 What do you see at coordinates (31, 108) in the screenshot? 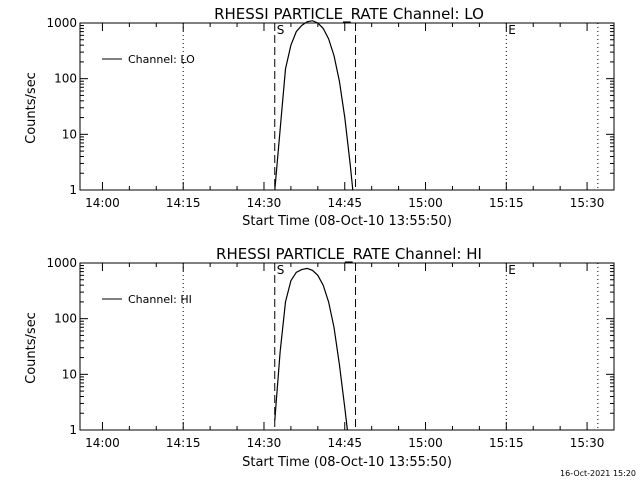
I see `lo-y-axis-label: Counts/sec` at bounding box center [31, 108].